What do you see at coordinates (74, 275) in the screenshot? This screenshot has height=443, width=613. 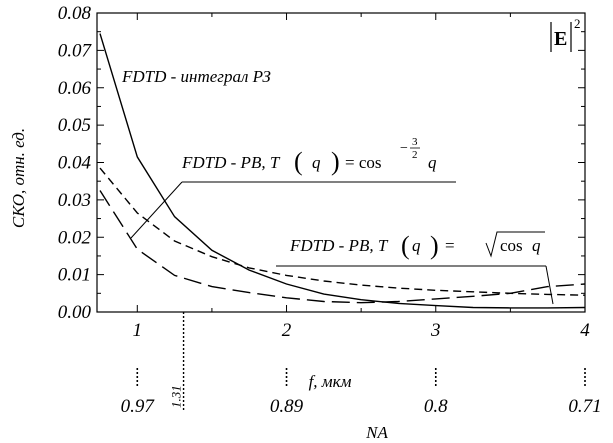 I see `y-tick-label: 0.01` at bounding box center [74, 275].